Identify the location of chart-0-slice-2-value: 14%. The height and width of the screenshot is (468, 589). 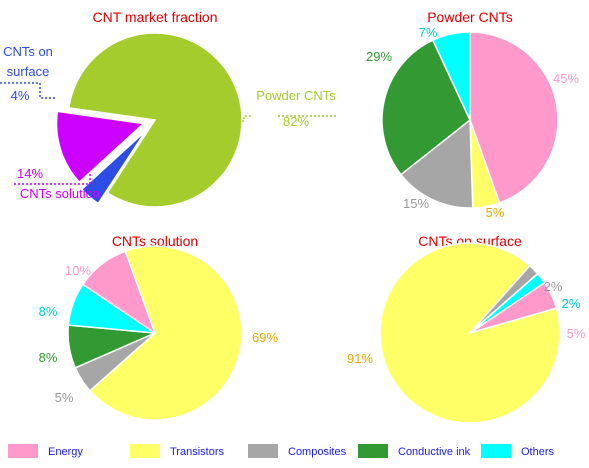
(30, 173).